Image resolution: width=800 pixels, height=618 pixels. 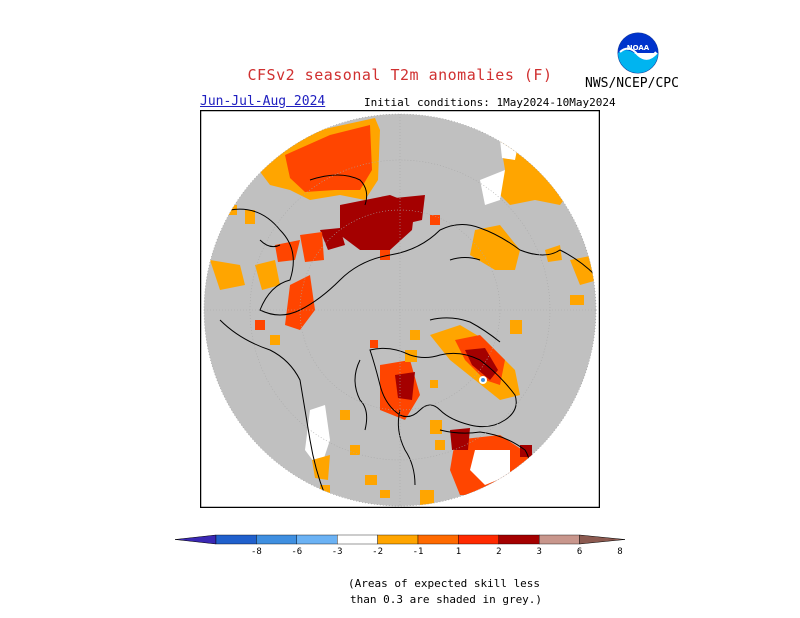 What do you see at coordinates (418, 552) in the screenshot?
I see `legend-tick-label: -1` at bounding box center [418, 552].